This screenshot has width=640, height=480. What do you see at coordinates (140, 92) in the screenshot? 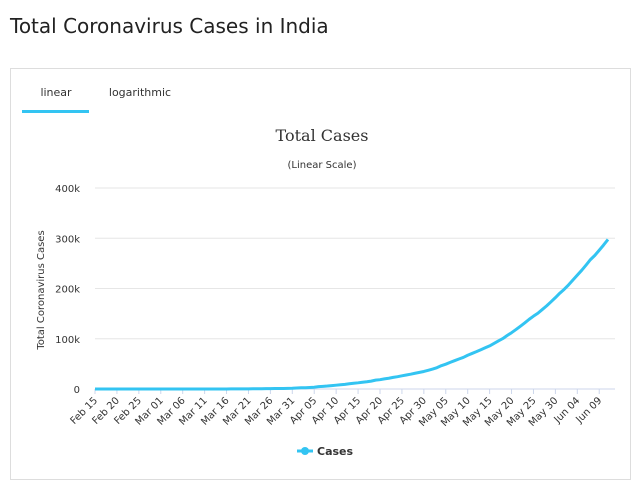
I see `tab: logarithmic` at bounding box center [140, 92].